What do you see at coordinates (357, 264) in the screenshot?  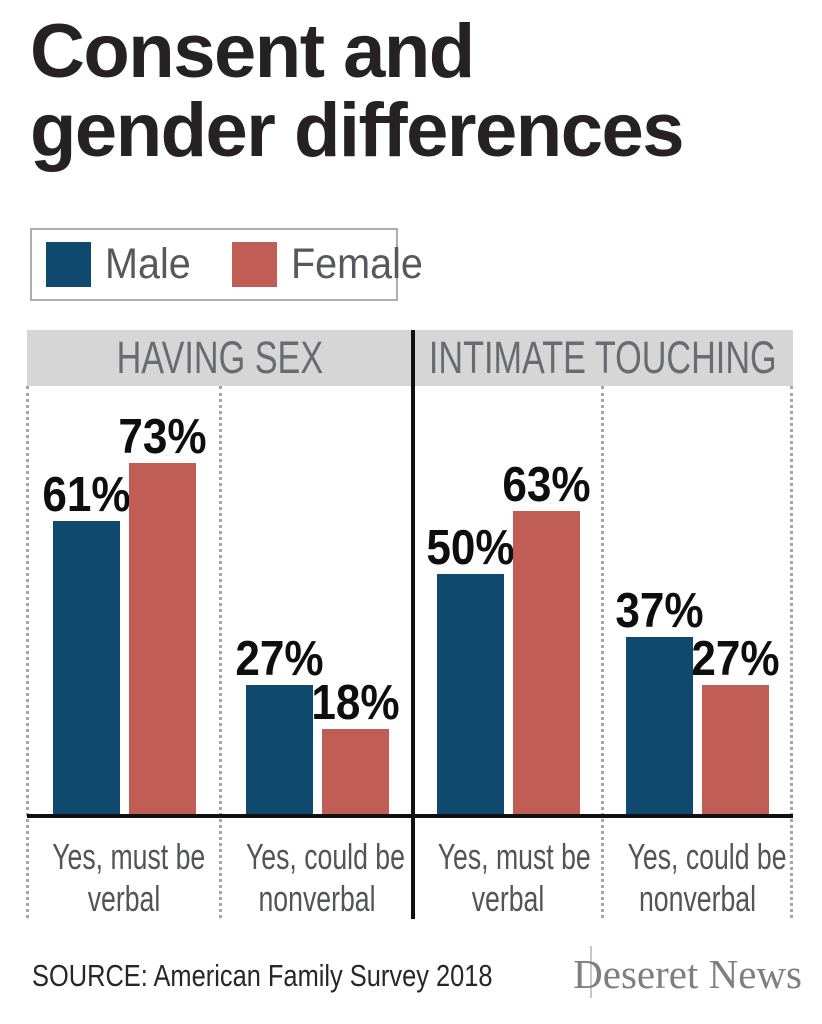 I see `legend-label-female: Female` at bounding box center [357, 264].